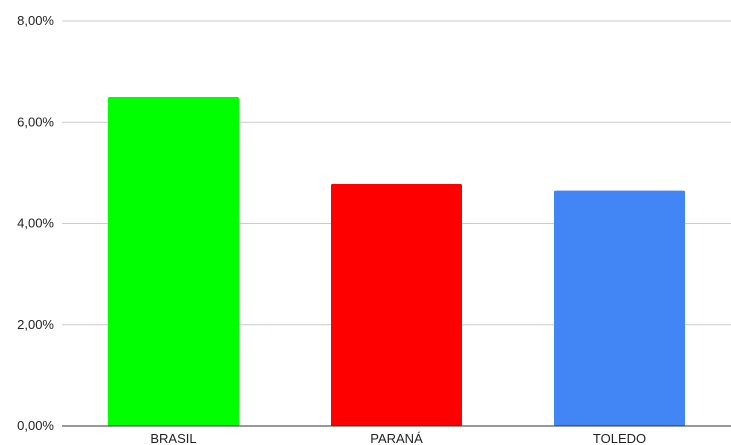 This screenshot has height=445, width=731. What do you see at coordinates (35, 121) in the screenshot?
I see `y-tick-label: 6,00%` at bounding box center [35, 121].